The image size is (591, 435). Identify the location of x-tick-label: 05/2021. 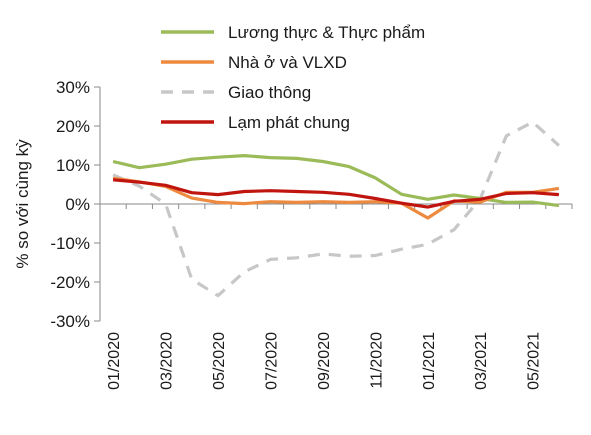
(534, 361).